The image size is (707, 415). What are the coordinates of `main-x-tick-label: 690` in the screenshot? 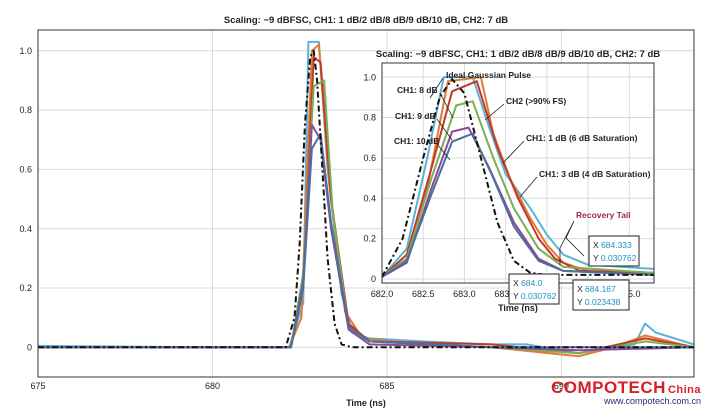 It's located at (561, 386).